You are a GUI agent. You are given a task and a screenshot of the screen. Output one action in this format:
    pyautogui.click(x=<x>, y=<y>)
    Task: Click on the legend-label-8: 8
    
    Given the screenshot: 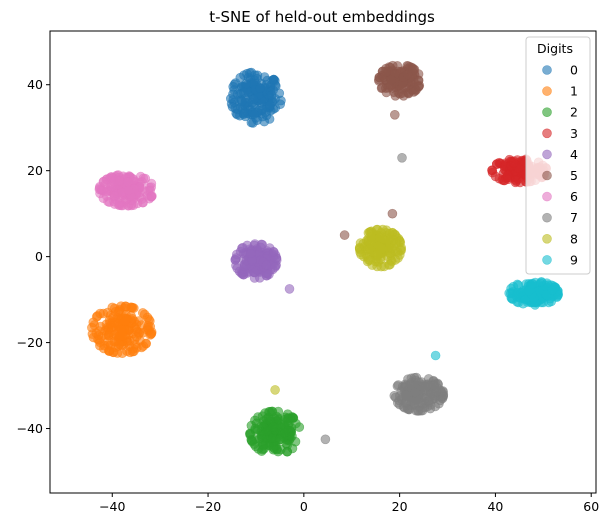 What is the action you would take?
    pyautogui.click(x=574, y=238)
    